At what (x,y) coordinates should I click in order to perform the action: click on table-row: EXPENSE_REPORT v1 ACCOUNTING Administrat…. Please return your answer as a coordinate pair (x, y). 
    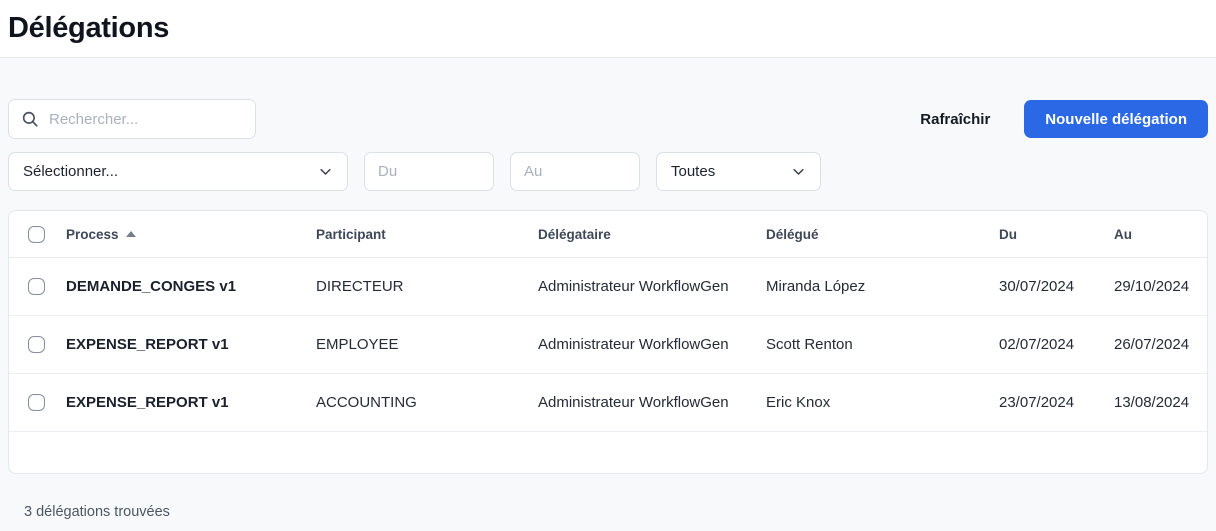
    Looking at the image, I should click on (608, 403).